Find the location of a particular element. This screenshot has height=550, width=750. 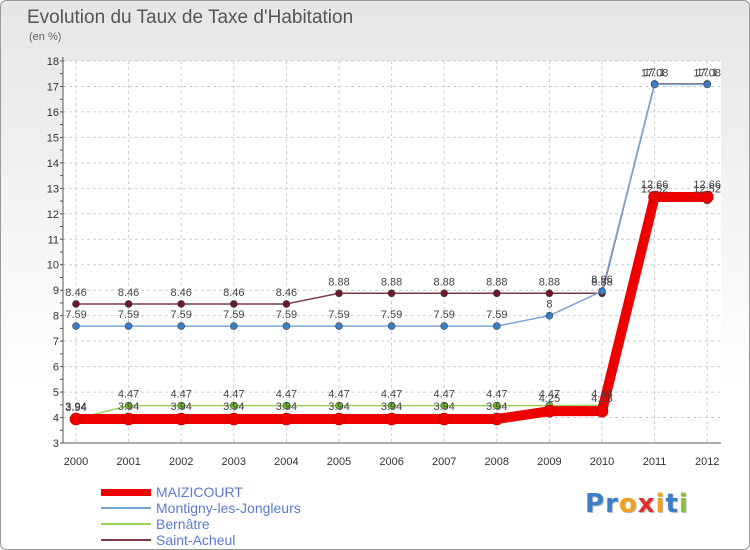

x-tick-label: 2002 is located at coordinates (181, 462).